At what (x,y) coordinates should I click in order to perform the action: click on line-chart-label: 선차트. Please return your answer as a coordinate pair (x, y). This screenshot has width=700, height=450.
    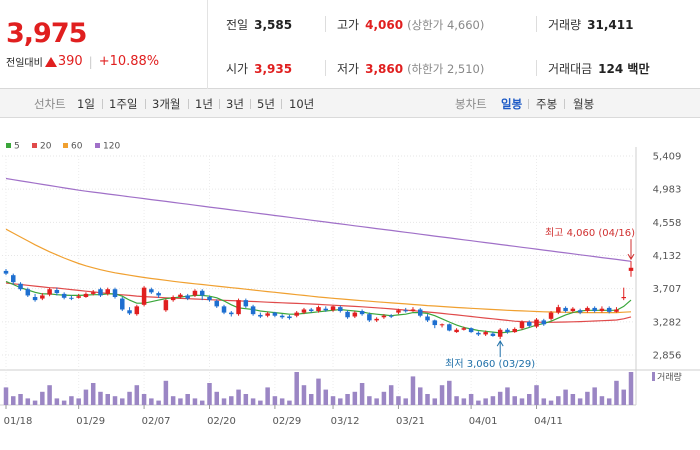
    Looking at the image, I should click on (50, 104).